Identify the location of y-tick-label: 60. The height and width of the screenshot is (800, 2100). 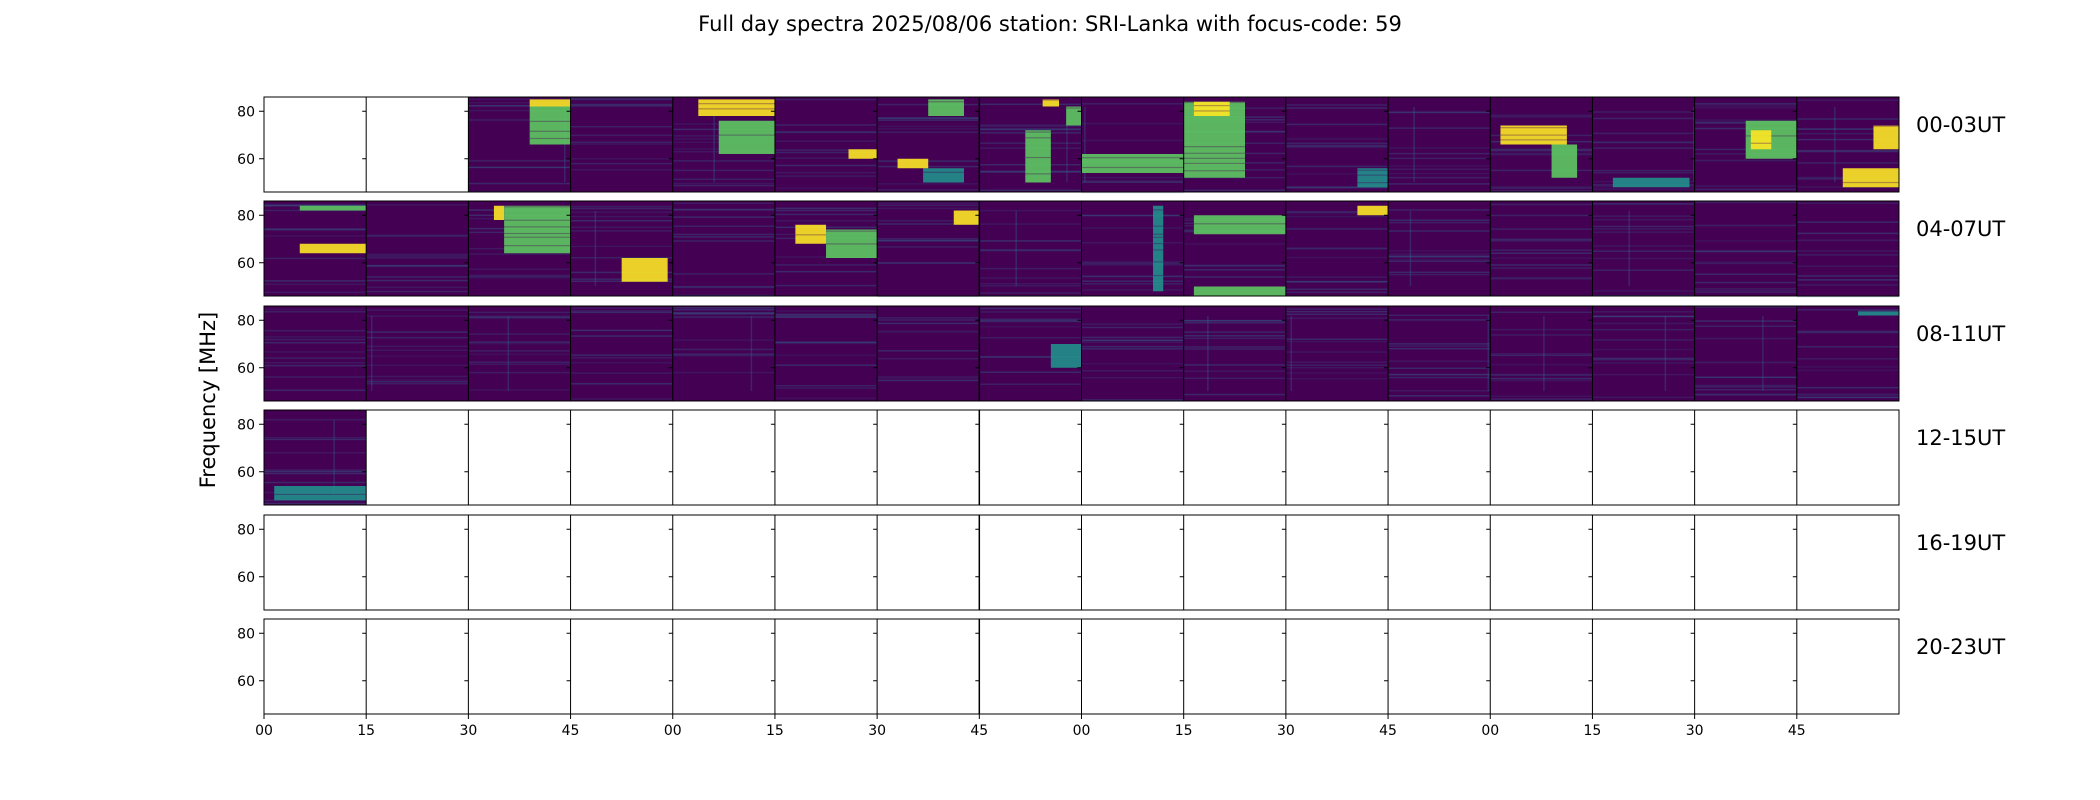
(246, 682).